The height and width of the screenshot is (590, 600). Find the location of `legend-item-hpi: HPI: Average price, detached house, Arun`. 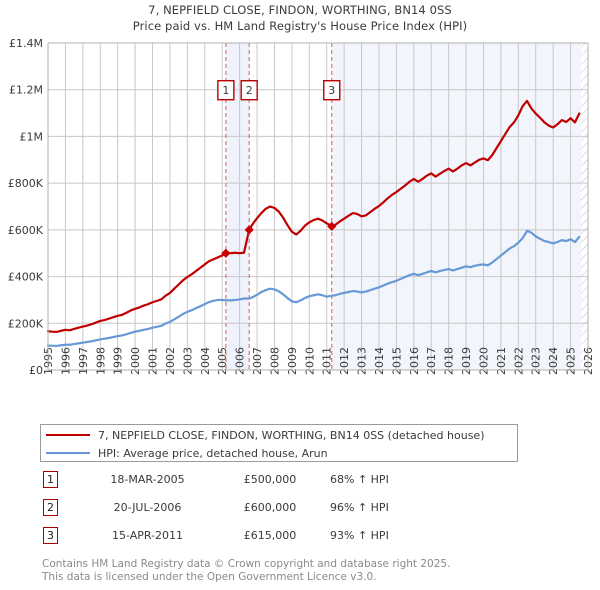

legend-item-hpi: HPI: Average price, detached house, Arun is located at coordinates (279, 453).